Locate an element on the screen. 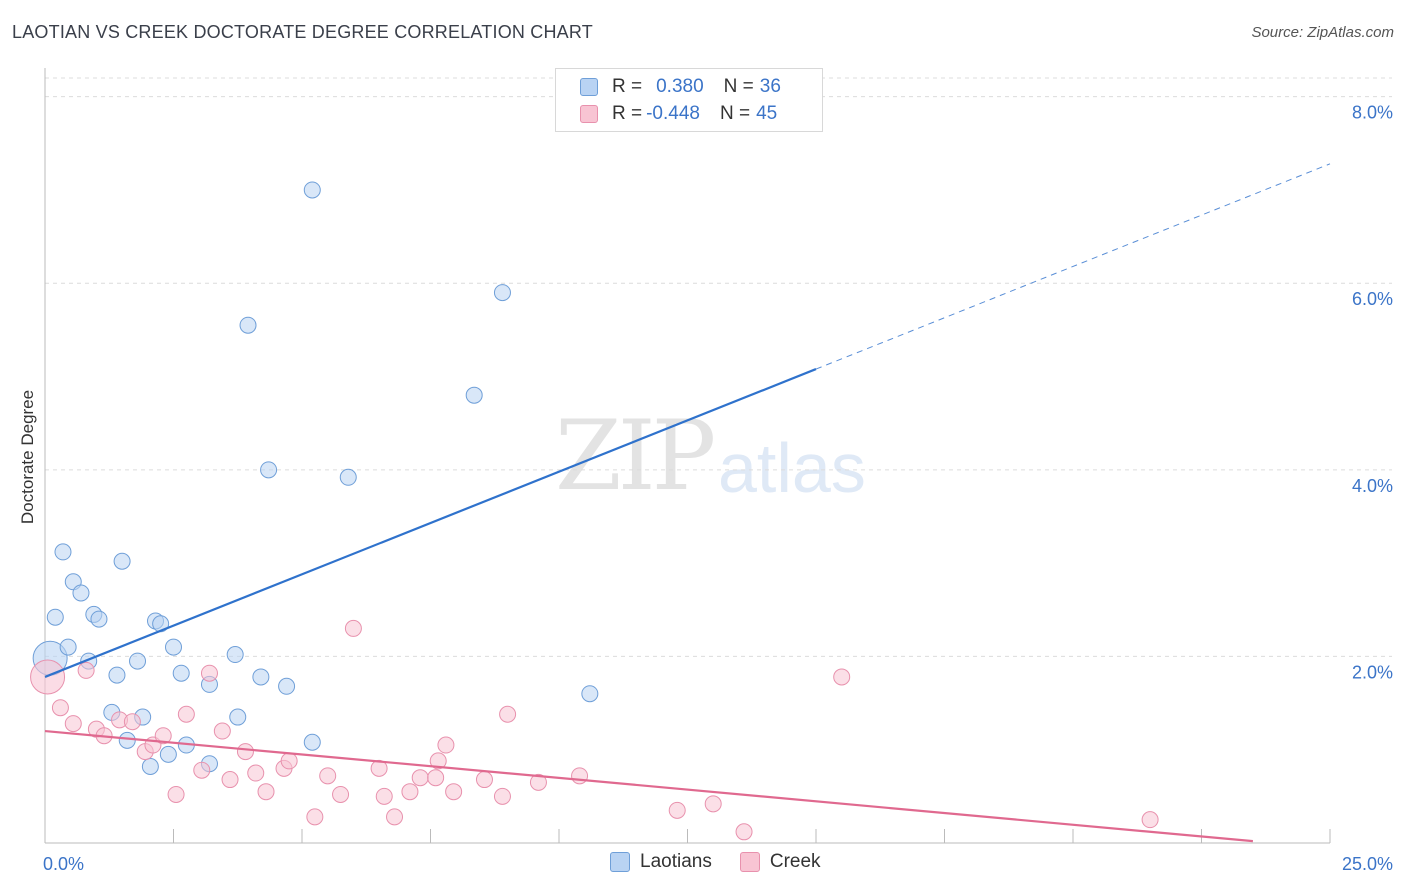  laotians-legend-label: Laotians is located at coordinates (676, 861).